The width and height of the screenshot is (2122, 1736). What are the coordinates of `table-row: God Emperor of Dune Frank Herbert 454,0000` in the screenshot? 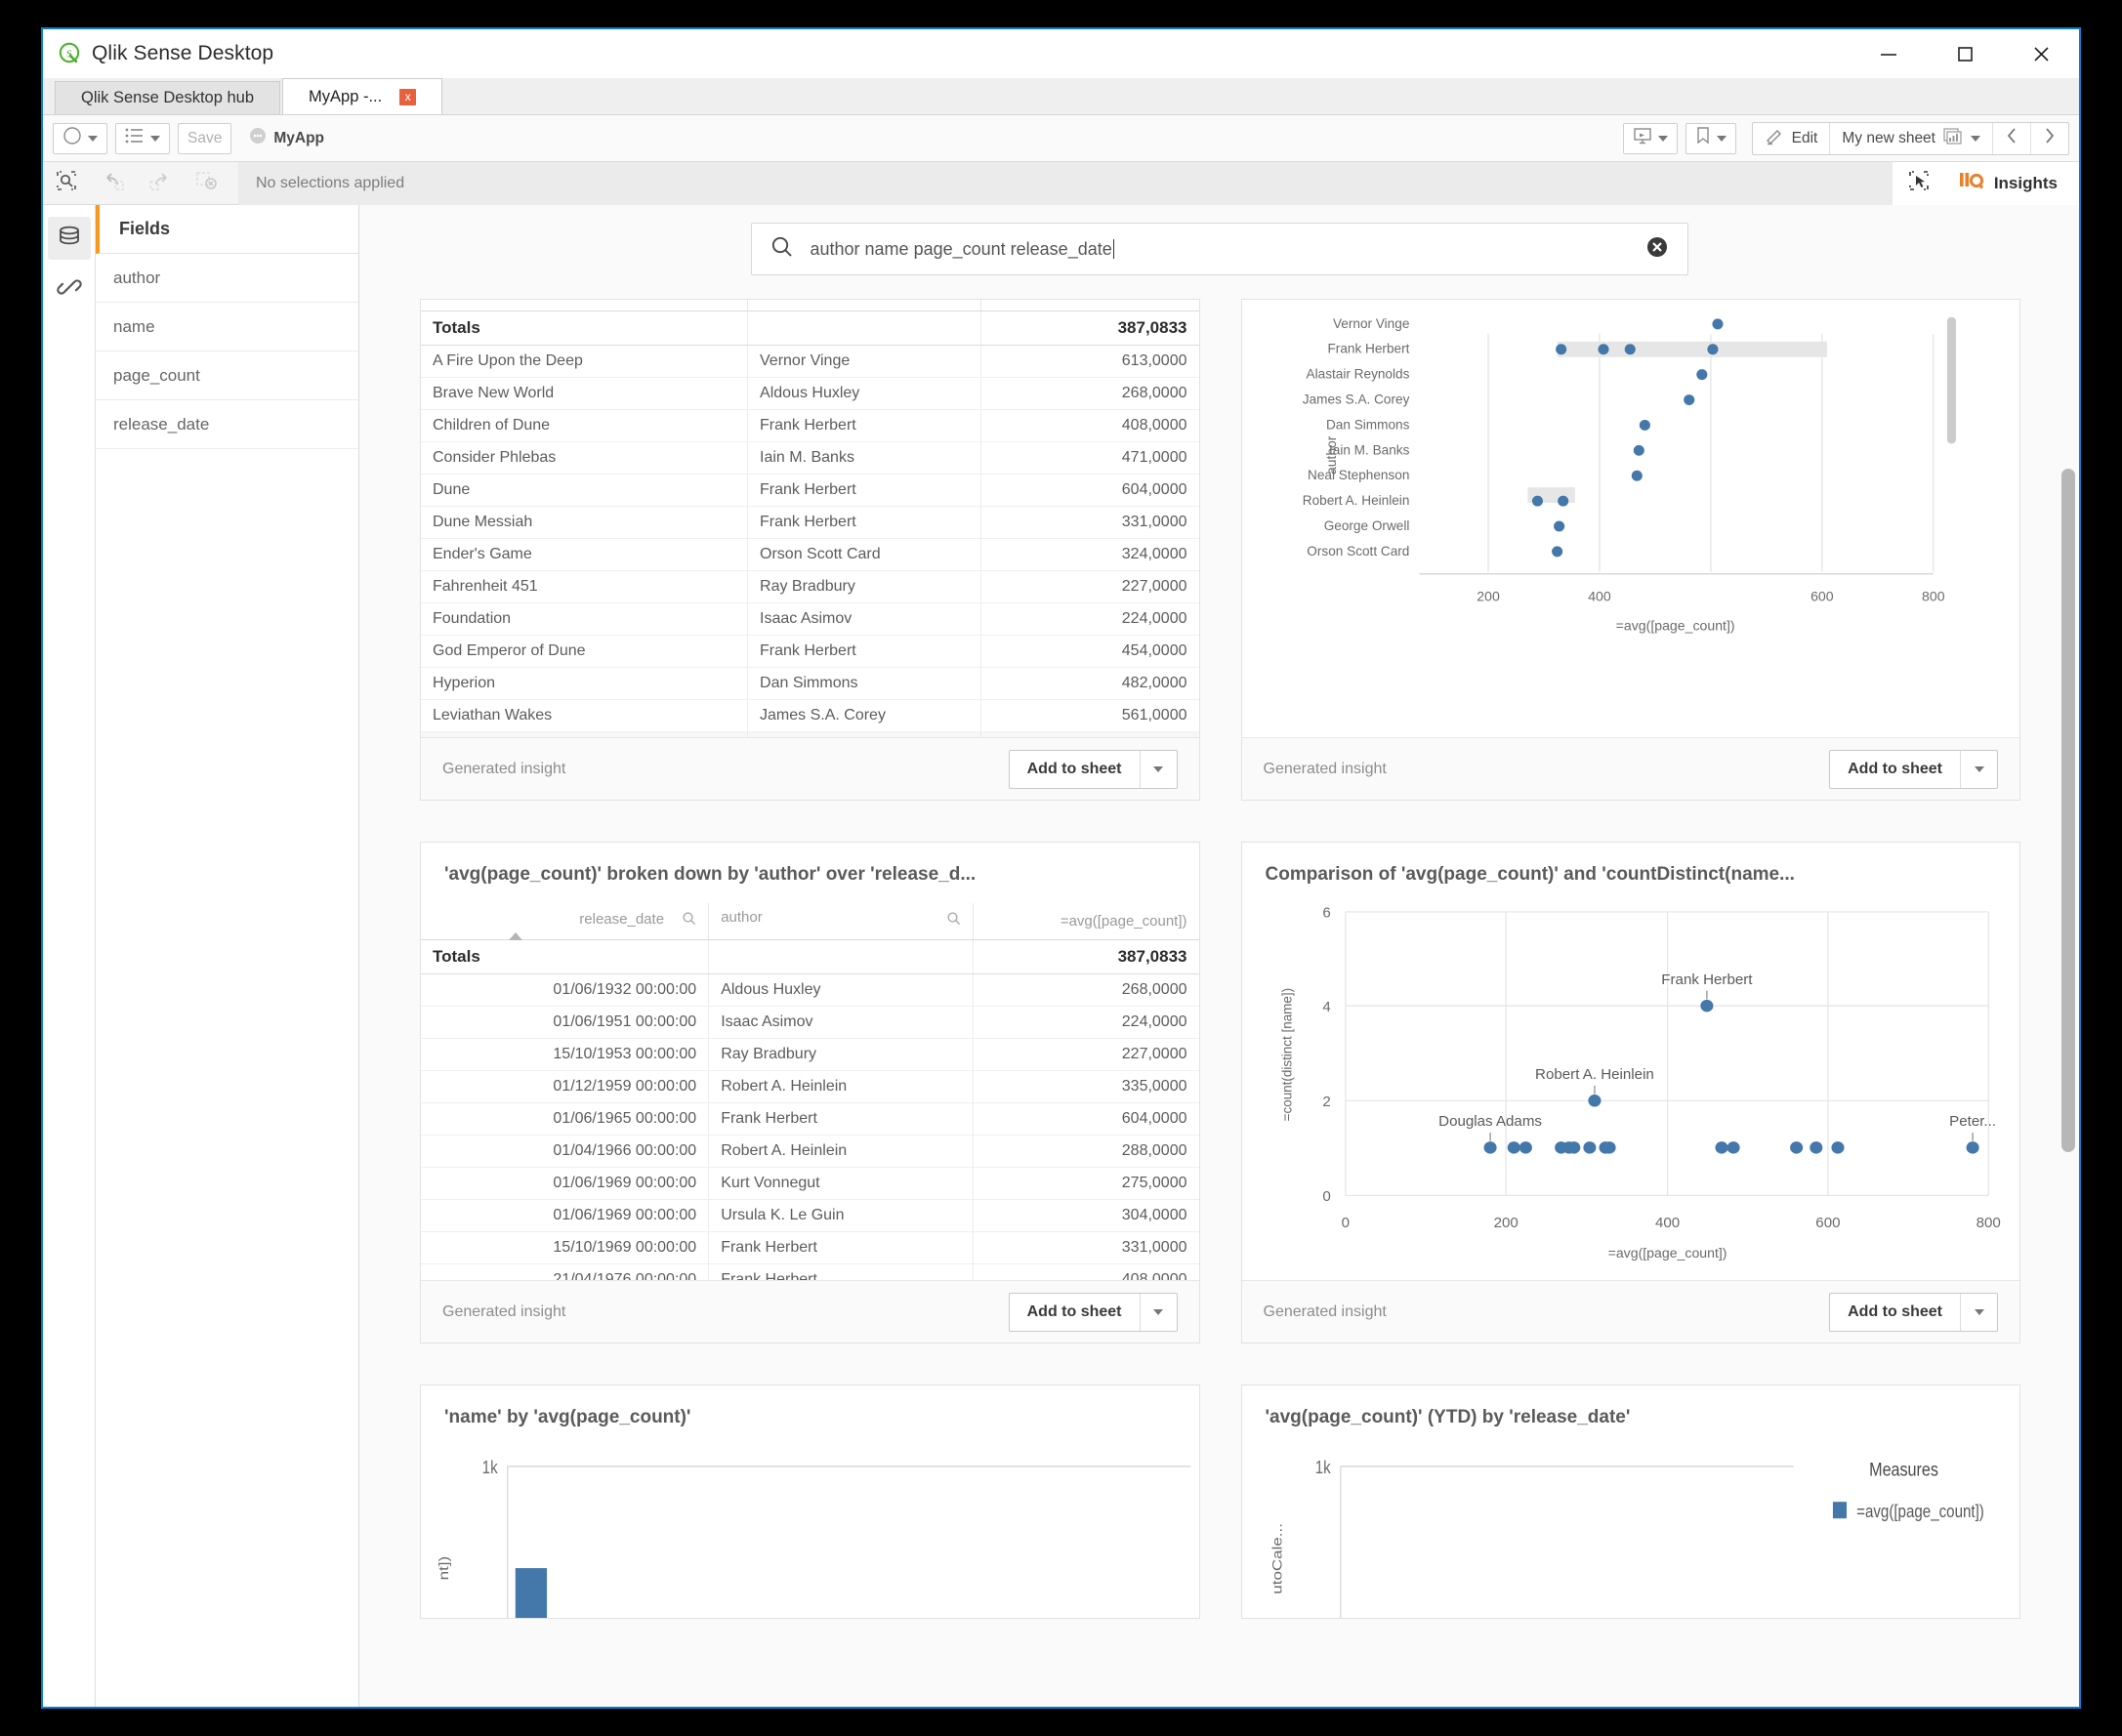 It's located at (810, 651).